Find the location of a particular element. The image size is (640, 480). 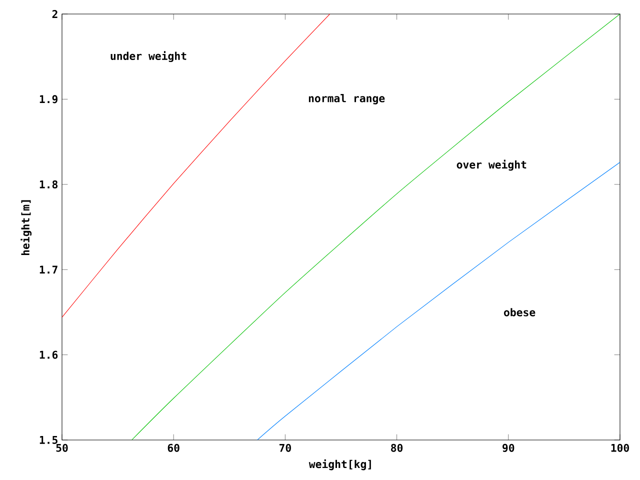

y-tick-label: 1.9 is located at coordinates (49, 99).